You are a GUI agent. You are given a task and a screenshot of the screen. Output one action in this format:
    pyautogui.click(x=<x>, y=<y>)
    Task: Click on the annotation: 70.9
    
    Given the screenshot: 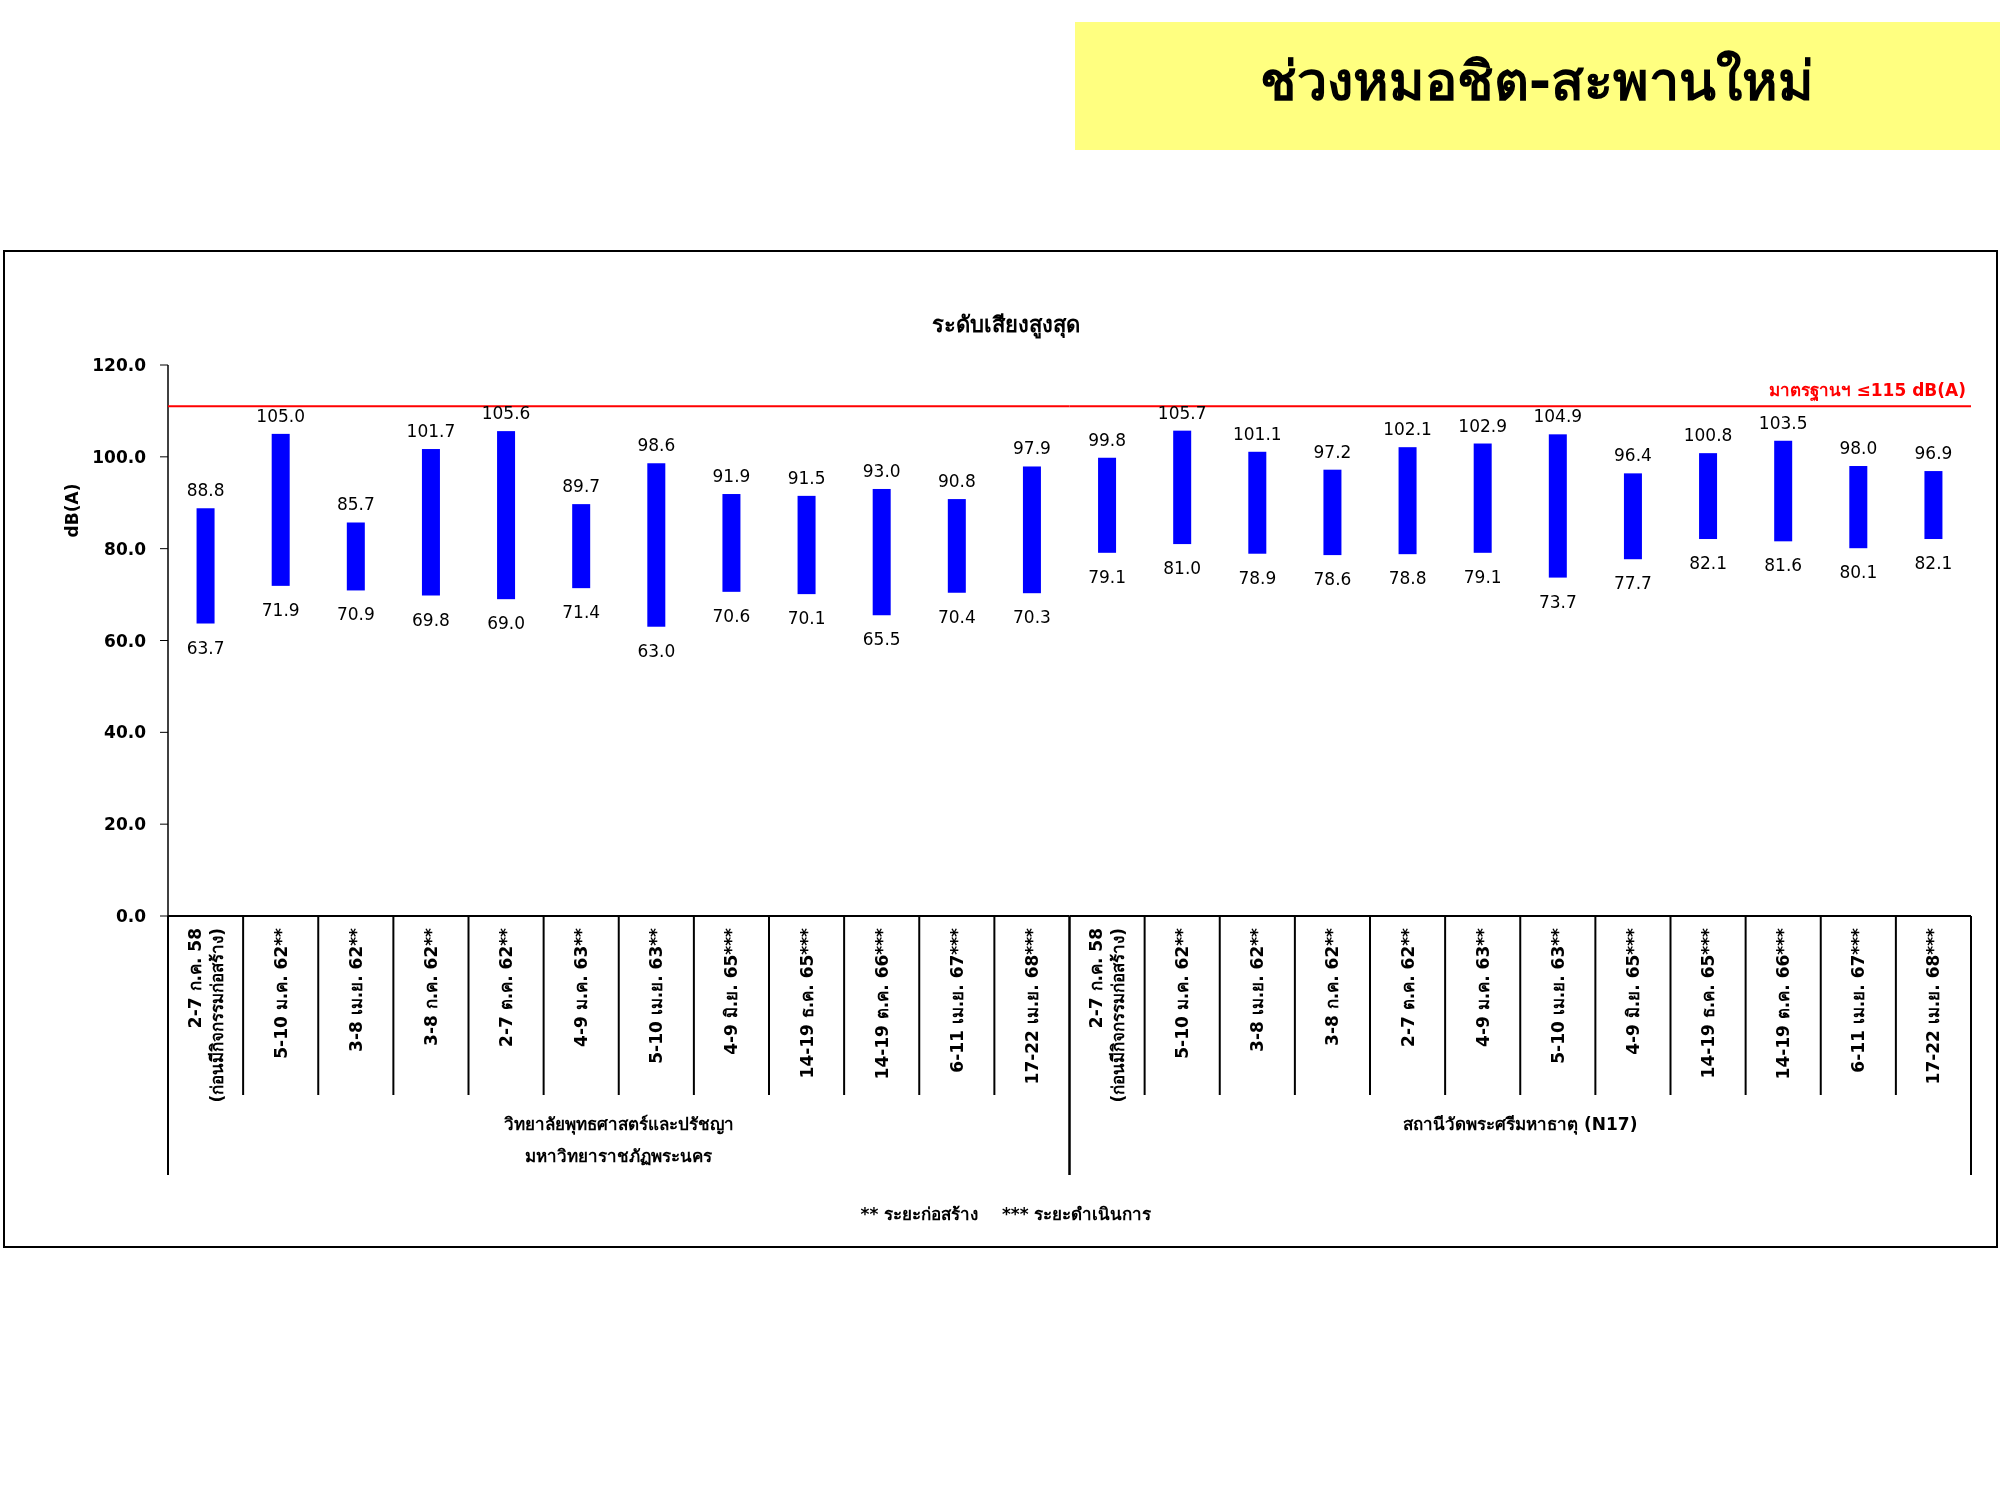 What is the action you would take?
    pyautogui.click(x=355, y=614)
    